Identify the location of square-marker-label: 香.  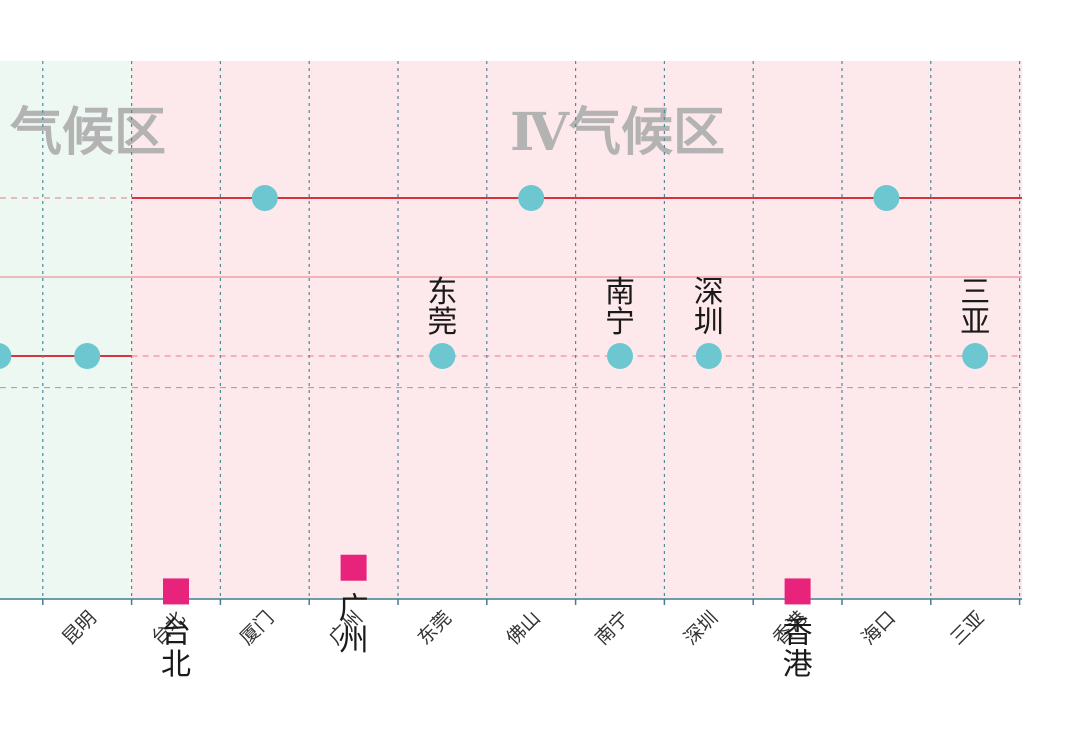
(798, 632).